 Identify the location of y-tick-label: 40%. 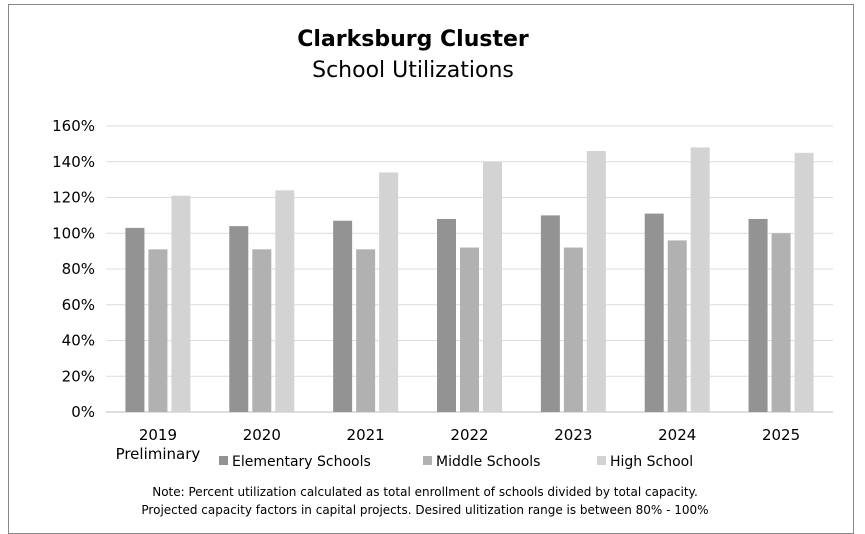
(78, 341).